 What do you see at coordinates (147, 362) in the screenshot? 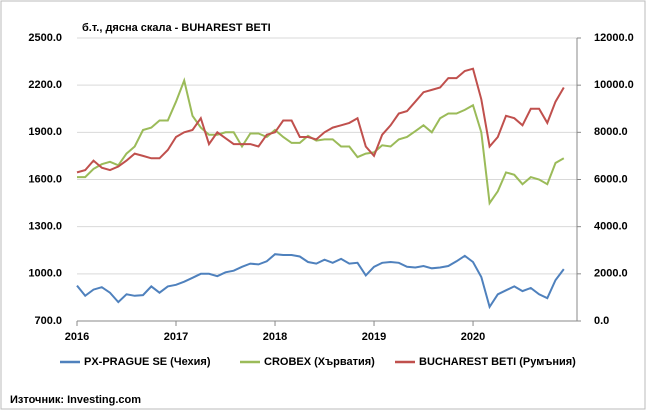
I see `legend-label: PX-PRAGUE SE (Чехия)` at bounding box center [147, 362].